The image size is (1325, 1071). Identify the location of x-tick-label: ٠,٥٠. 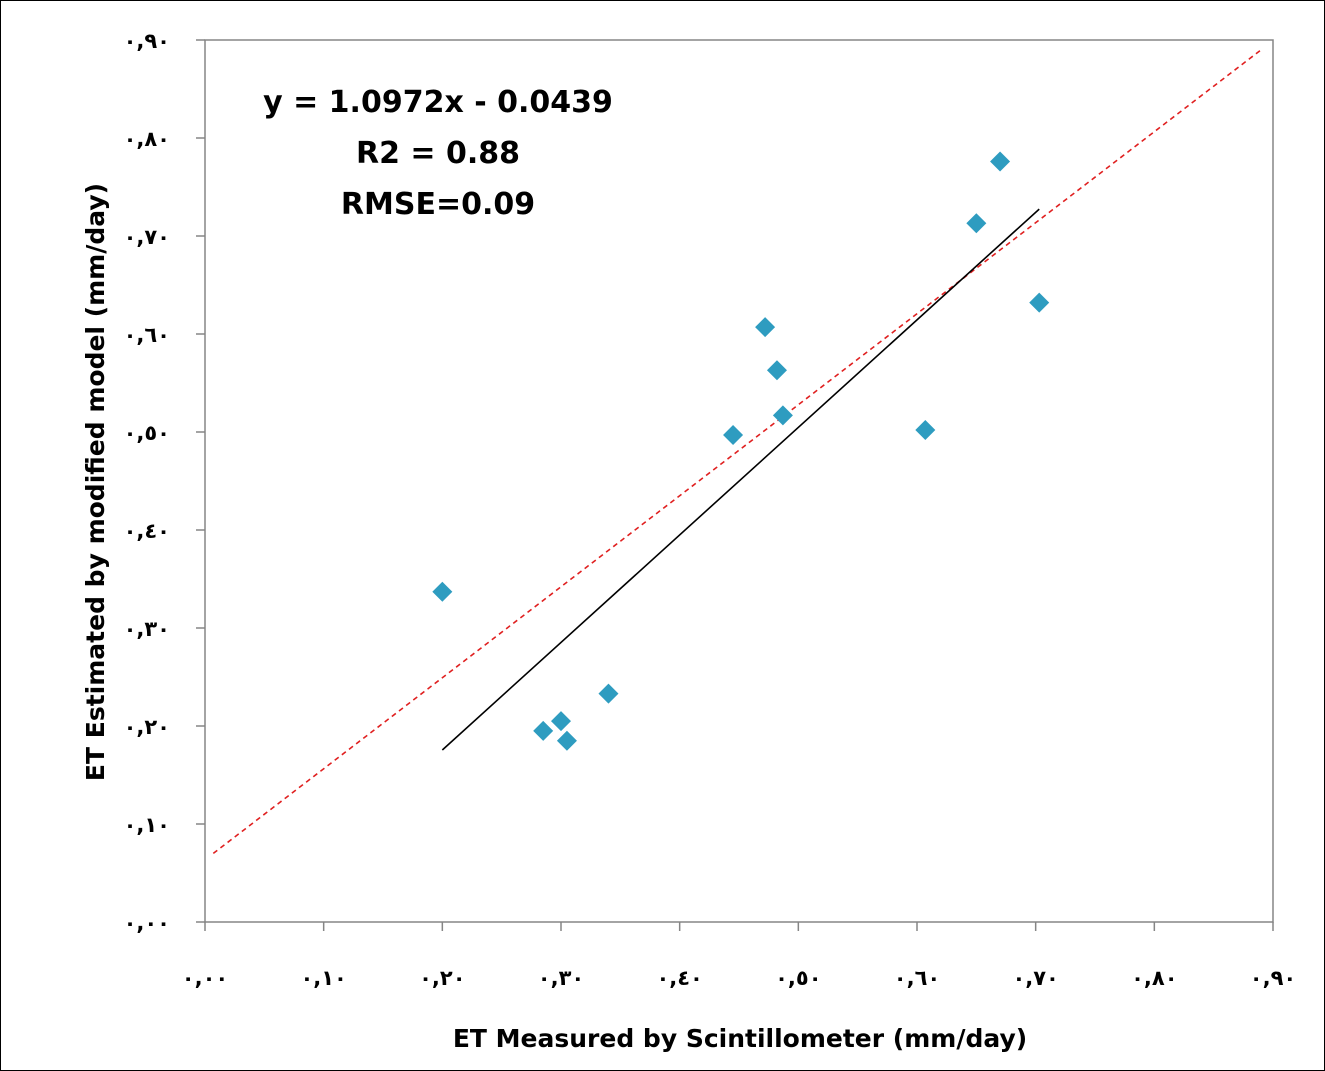
(798, 978).